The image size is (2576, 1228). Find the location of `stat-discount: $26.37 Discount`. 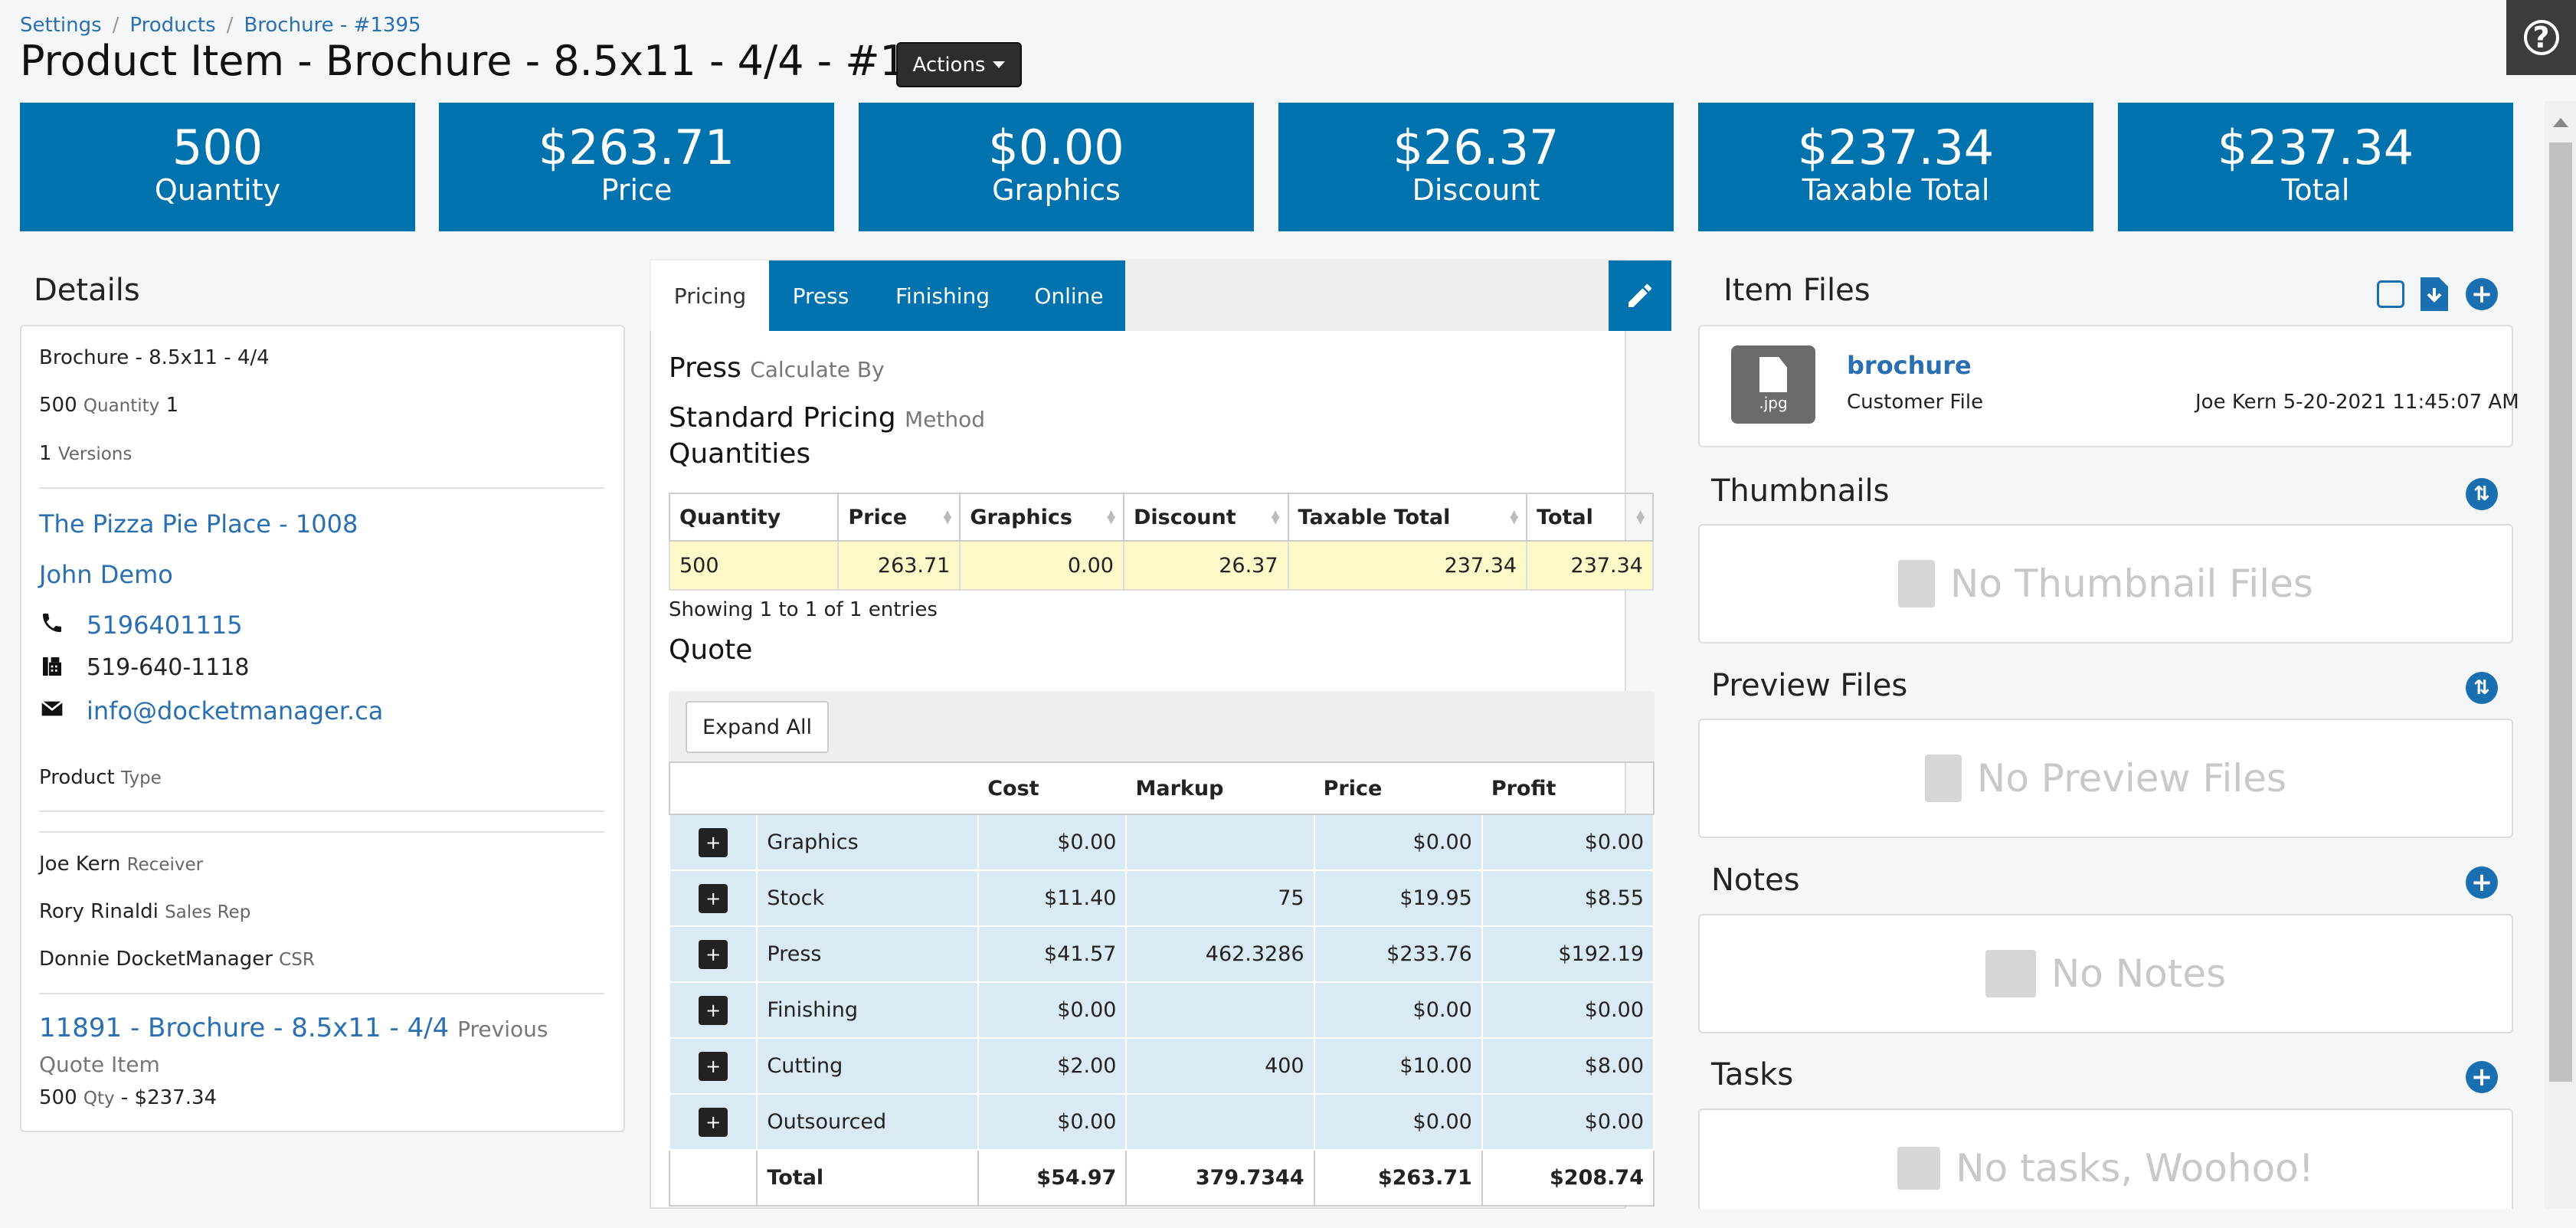

stat-discount: $26.37 Discount is located at coordinates (1476, 167).